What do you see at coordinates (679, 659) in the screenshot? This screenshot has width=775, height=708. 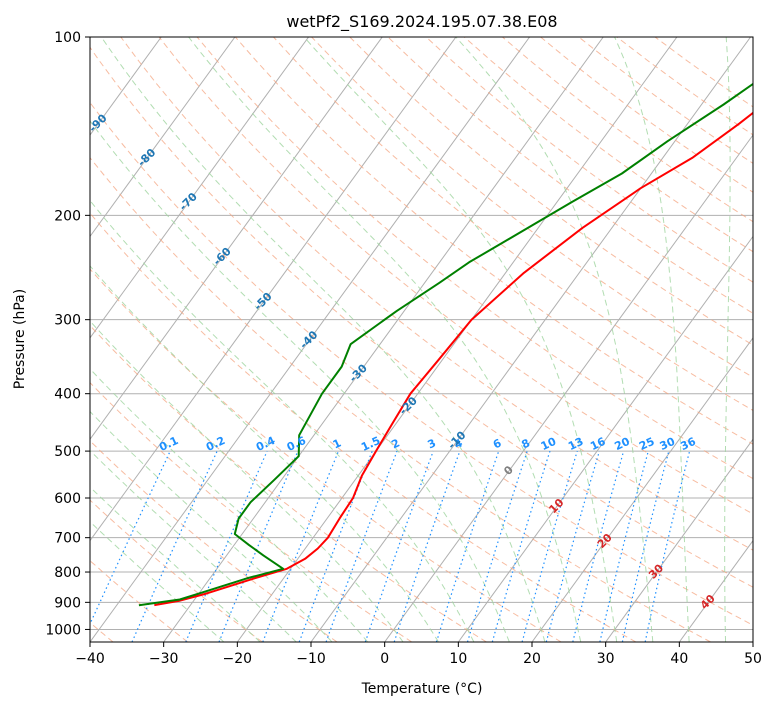 I see `x-tick-label: 40` at bounding box center [679, 659].